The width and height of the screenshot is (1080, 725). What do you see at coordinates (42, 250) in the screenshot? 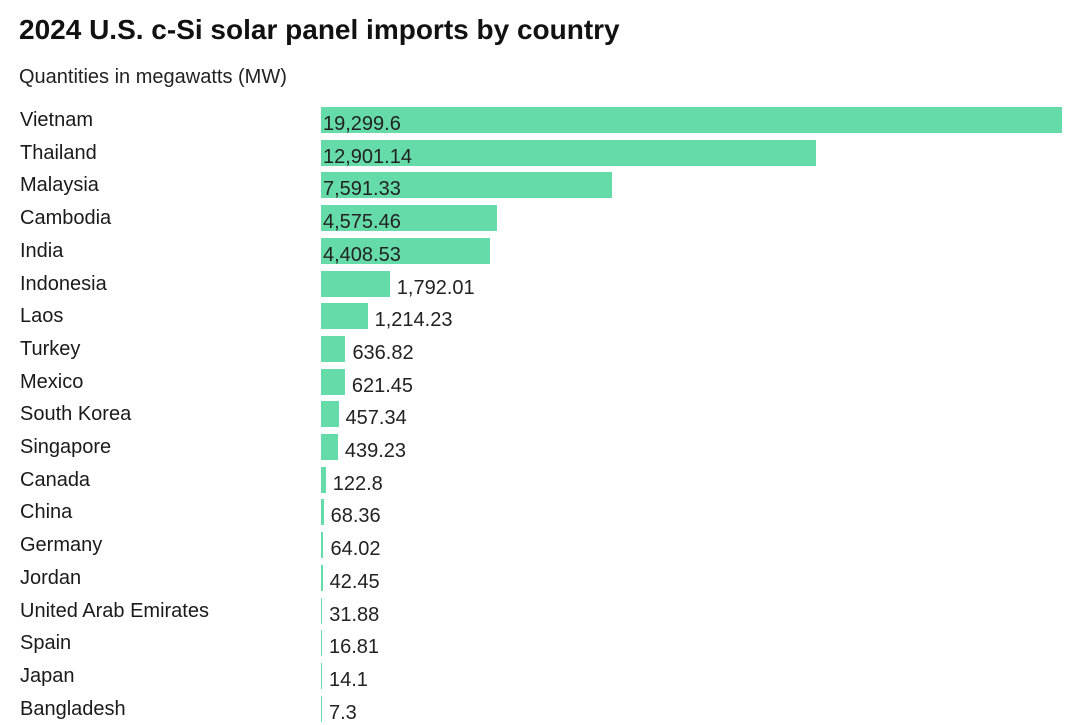
I see `category-label: India` at bounding box center [42, 250].